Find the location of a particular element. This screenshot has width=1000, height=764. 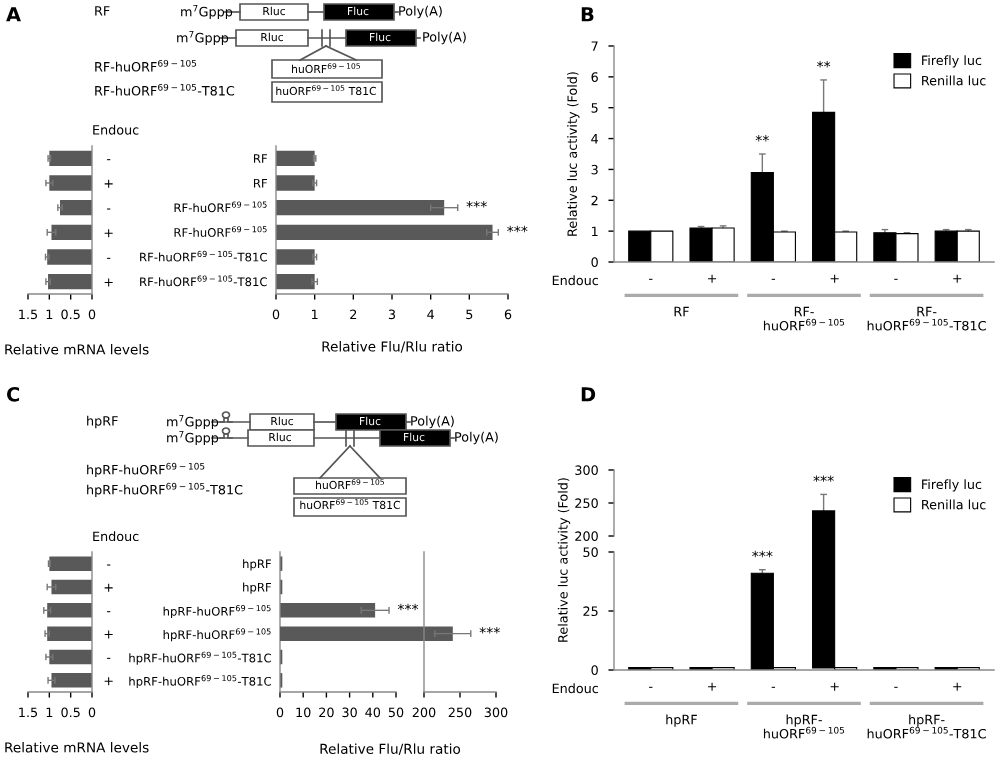

text: C is located at coordinates (13, 394).